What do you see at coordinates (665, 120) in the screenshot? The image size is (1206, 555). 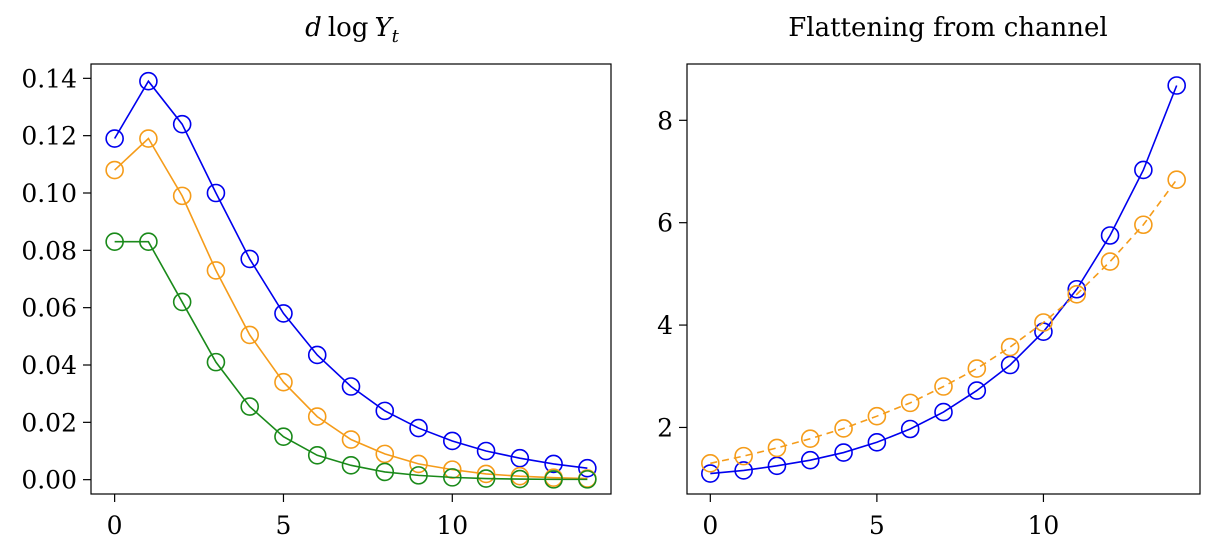 I see `right-ytick-label: 8` at bounding box center [665, 120].